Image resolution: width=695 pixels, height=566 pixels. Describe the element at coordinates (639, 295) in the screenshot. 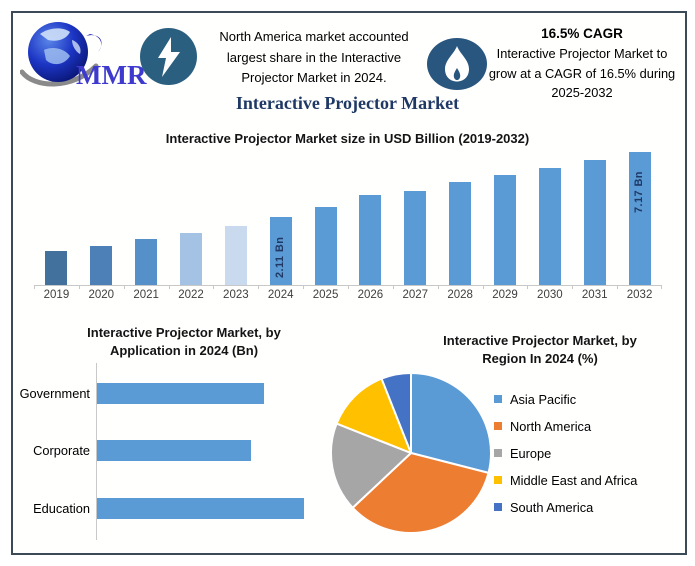

I see `year-label-2032: 2032` at that location.